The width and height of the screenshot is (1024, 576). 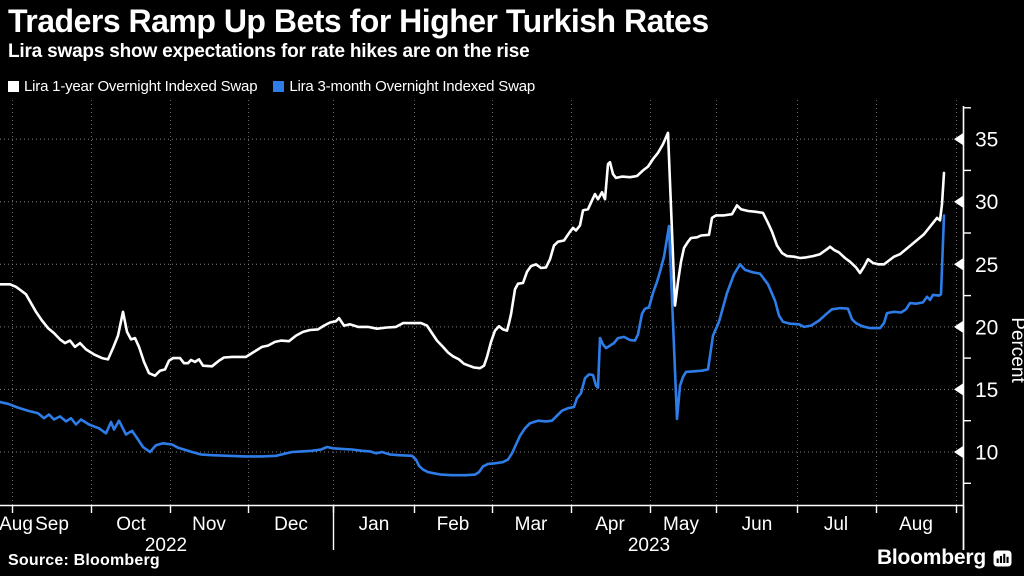 I want to click on svg-text: 2022, so click(x=166, y=545).